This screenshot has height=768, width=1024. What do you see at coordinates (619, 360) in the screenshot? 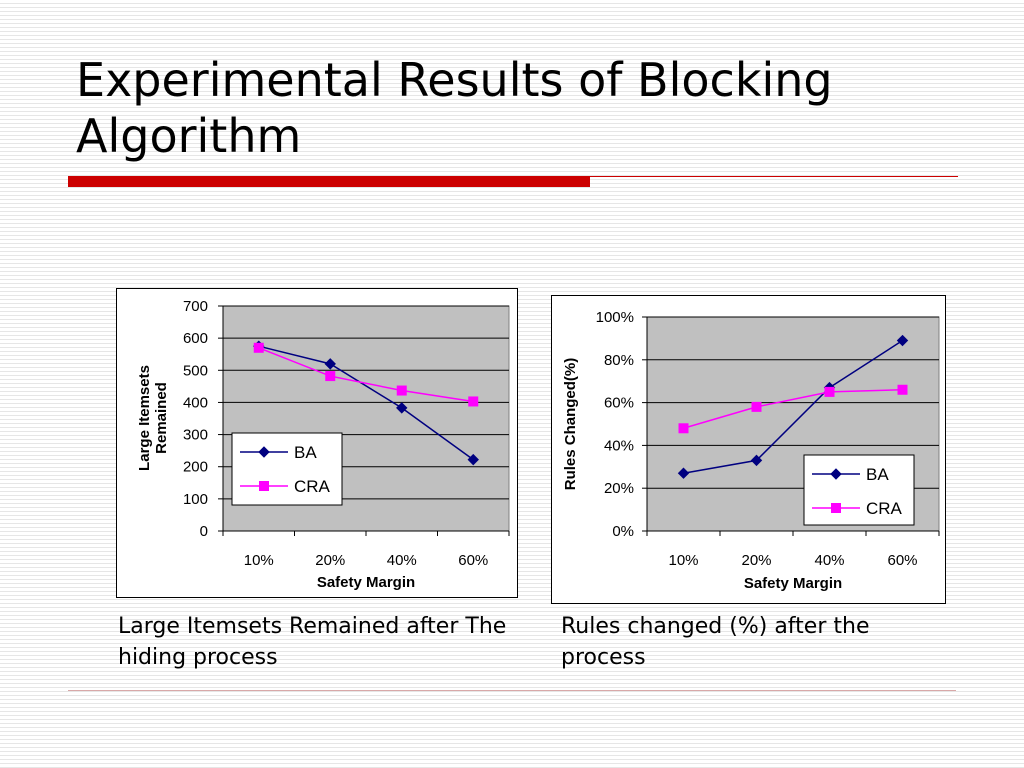
I see `y-tick-label: 80%` at bounding box center [619, 360].